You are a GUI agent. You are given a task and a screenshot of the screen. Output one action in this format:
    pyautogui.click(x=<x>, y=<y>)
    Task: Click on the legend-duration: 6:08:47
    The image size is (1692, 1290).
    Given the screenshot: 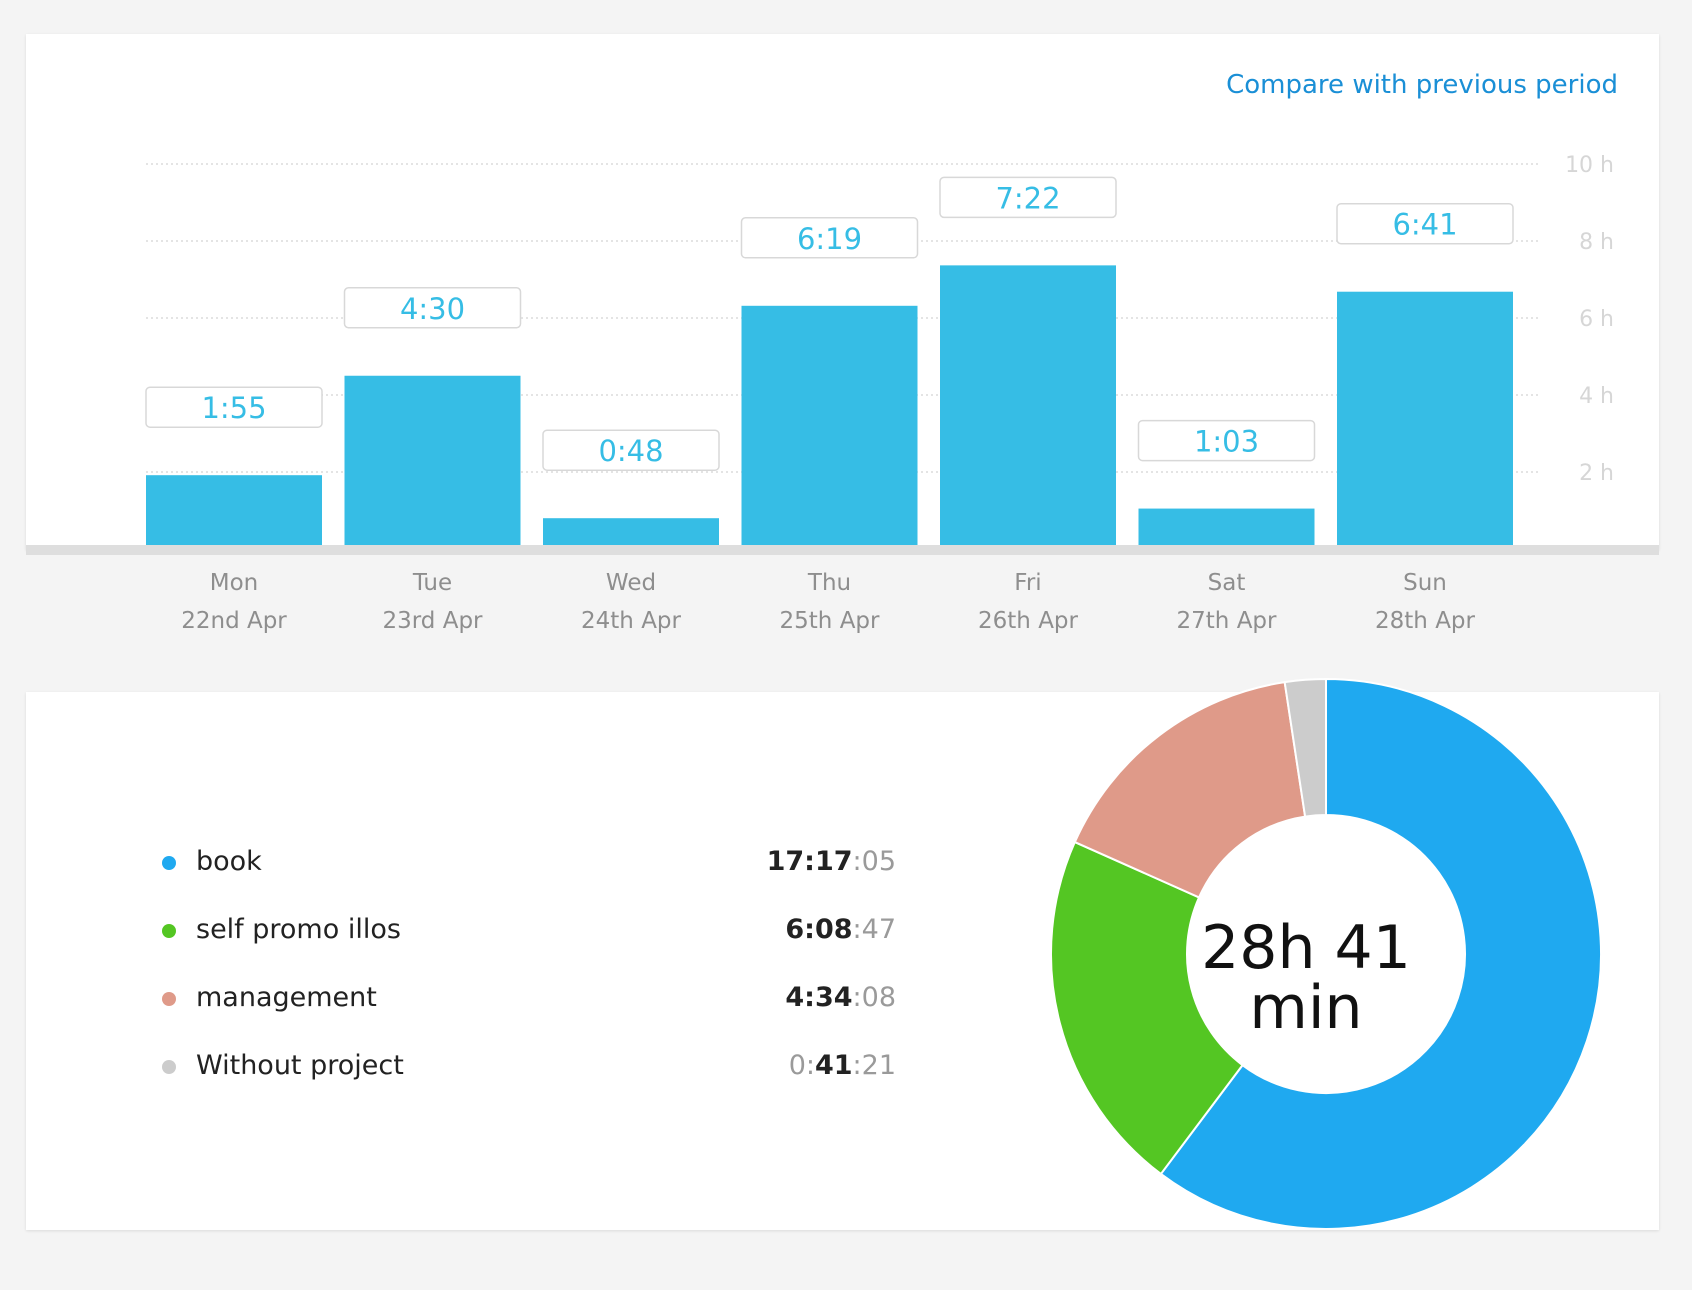 What is the action you would take?
    pyautogui.click(x=840, y=929)
    